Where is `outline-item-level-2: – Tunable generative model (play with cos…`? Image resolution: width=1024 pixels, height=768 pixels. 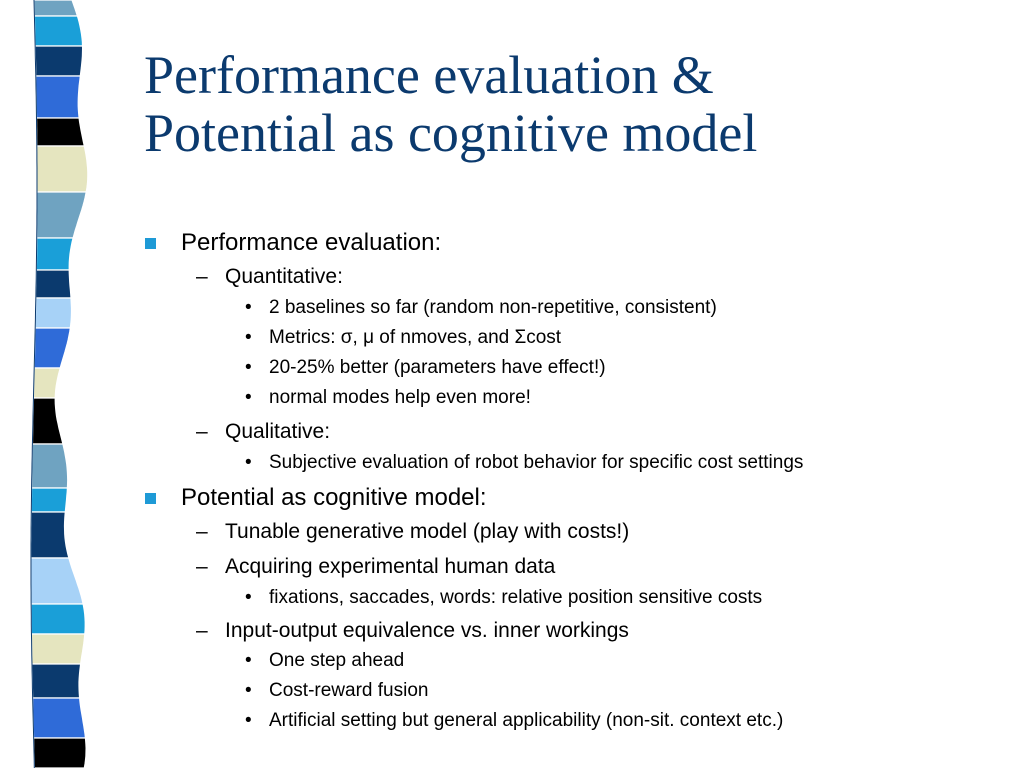 outline-item-level-2: – Tunable generative model (play with cos… is located at coordinates (413, 532).